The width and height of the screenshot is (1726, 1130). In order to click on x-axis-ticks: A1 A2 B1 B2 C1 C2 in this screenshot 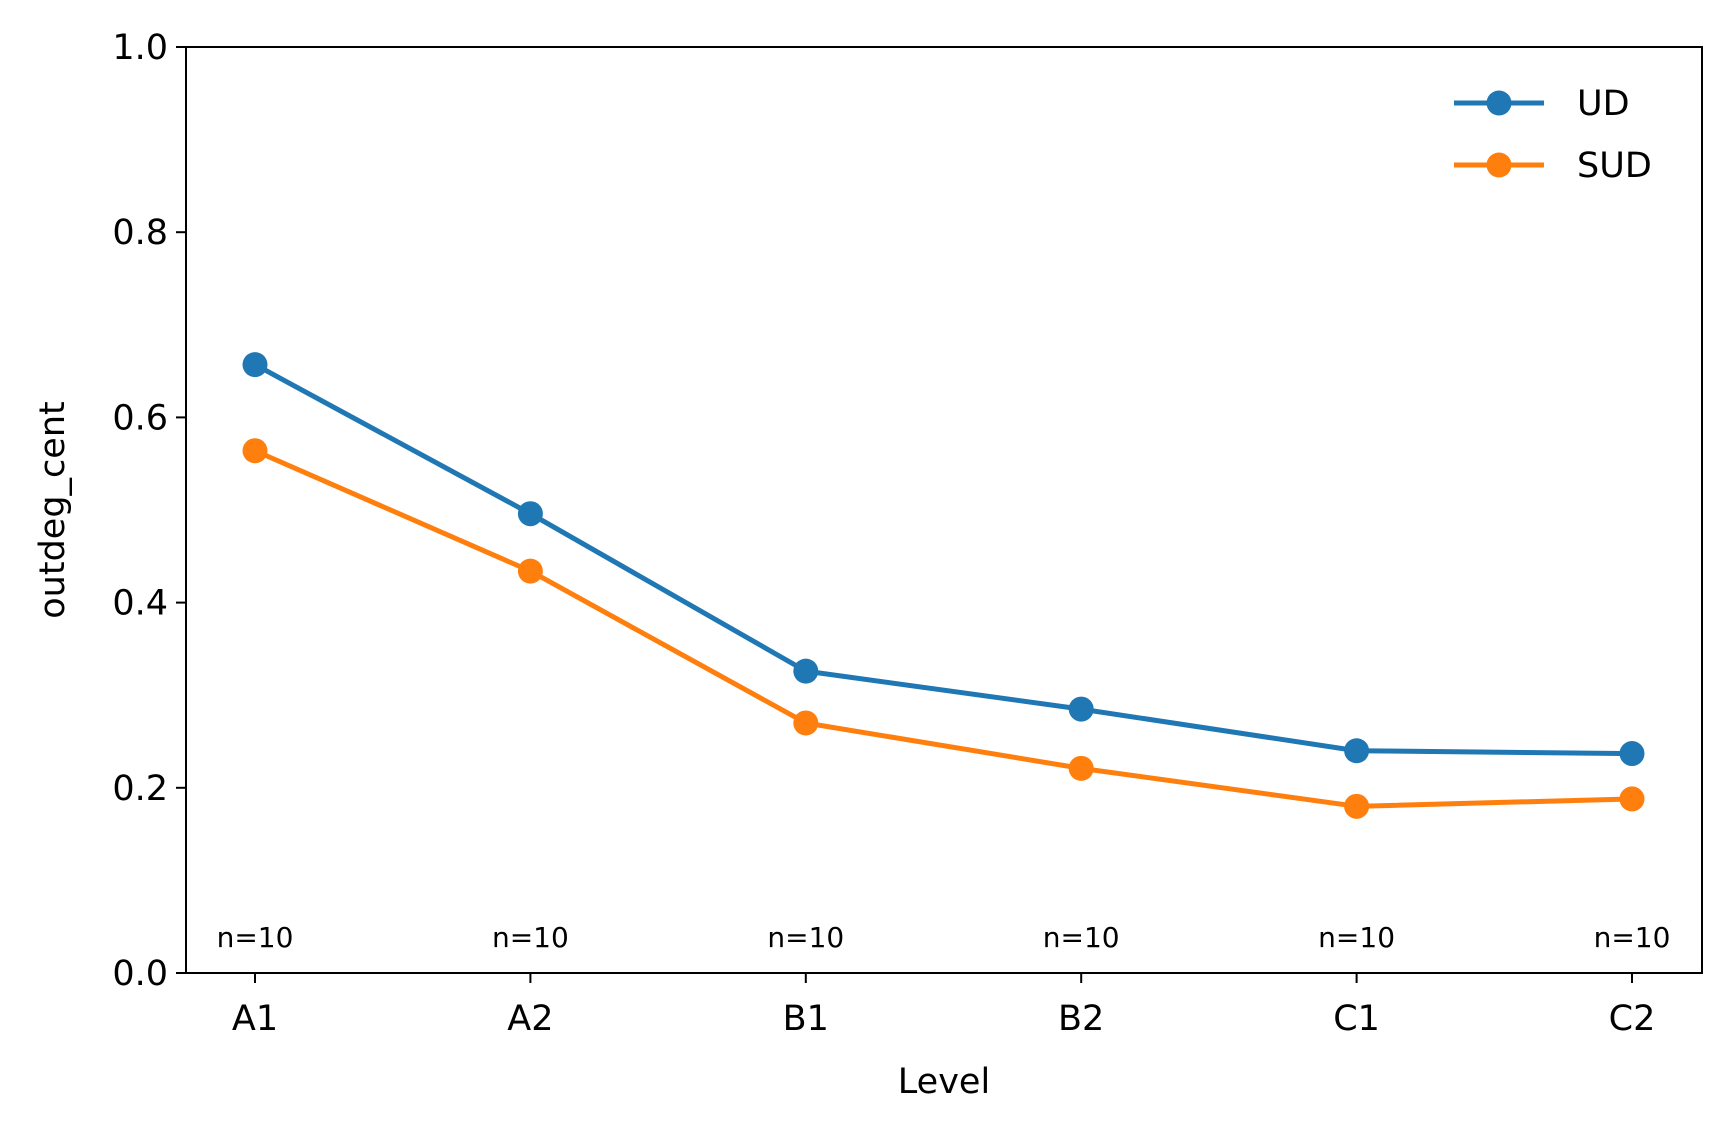, I will do `click(943, 1006)`.